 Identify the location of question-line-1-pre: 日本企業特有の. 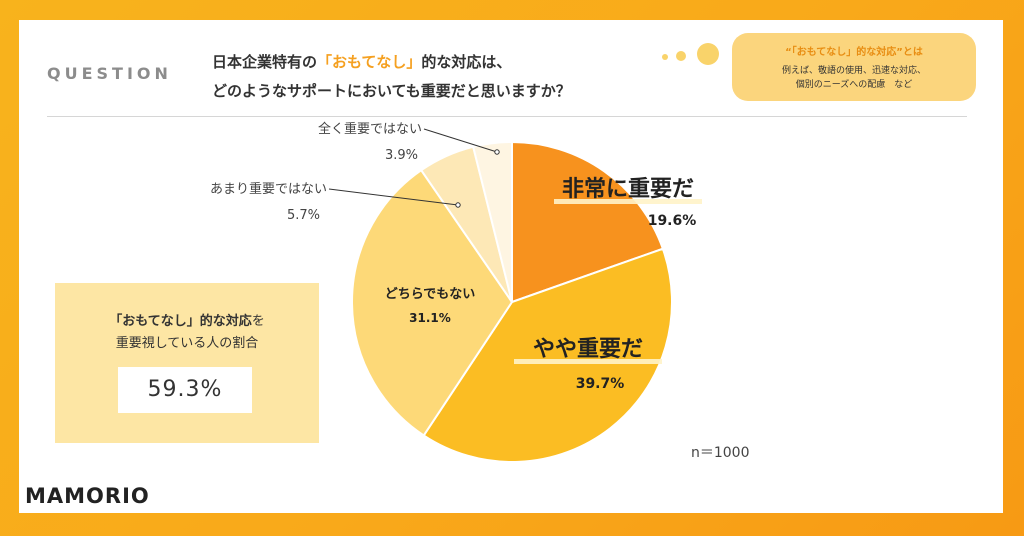
(265, 62).